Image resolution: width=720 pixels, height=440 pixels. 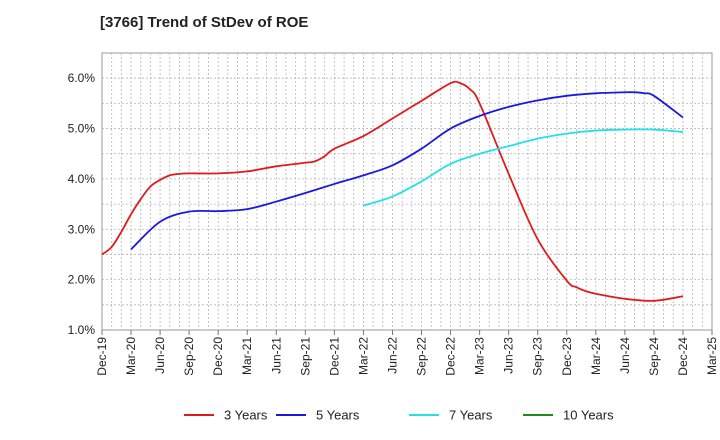 I want to click on series-line-7-years, so click(x=523, y=167).